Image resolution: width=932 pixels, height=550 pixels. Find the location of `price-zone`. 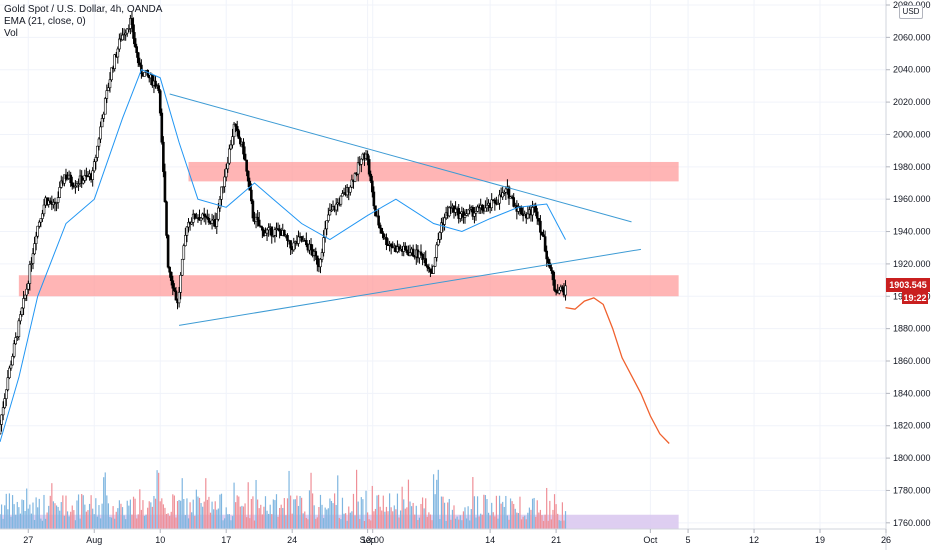

price-zone is located at coordinates (348, 286).